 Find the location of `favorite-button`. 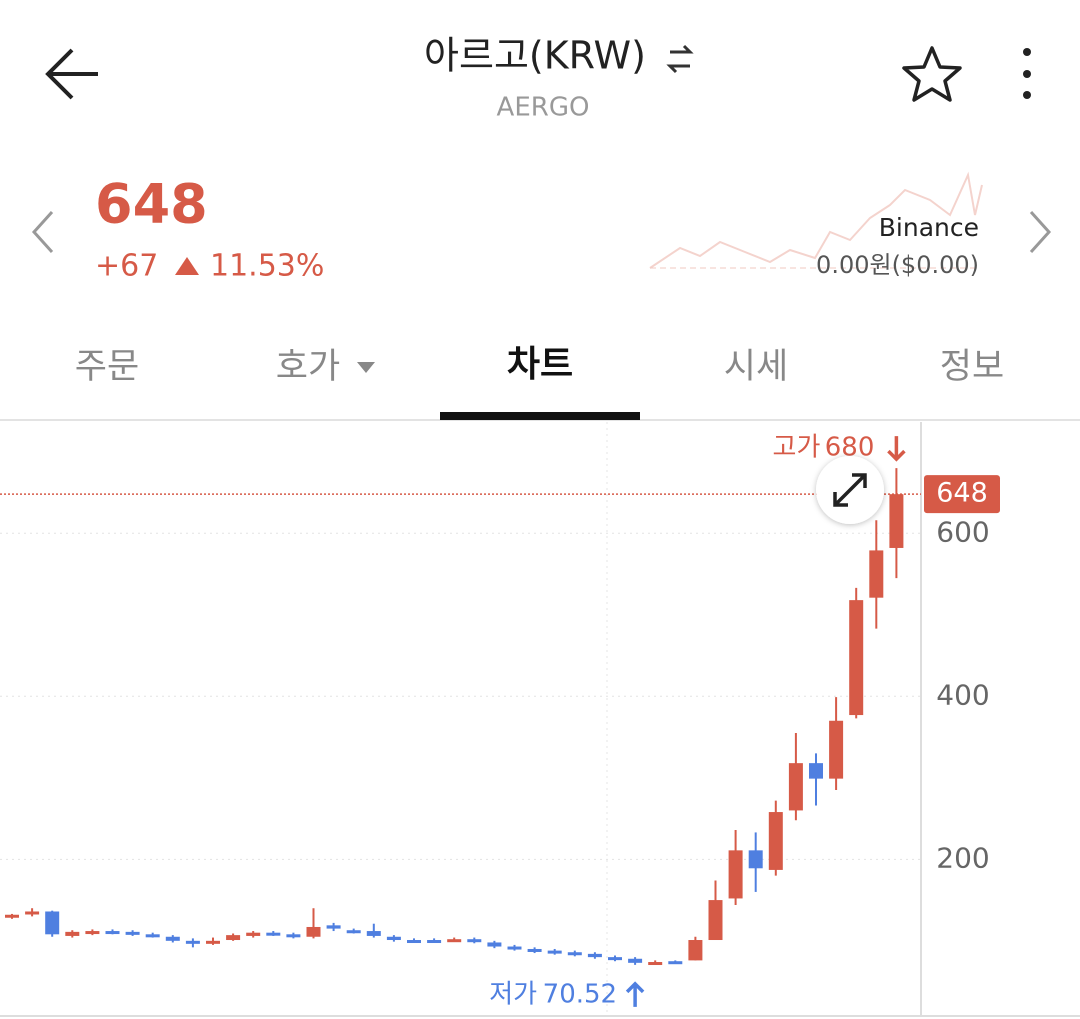

favorite-button is located at coordinates (932, 74).